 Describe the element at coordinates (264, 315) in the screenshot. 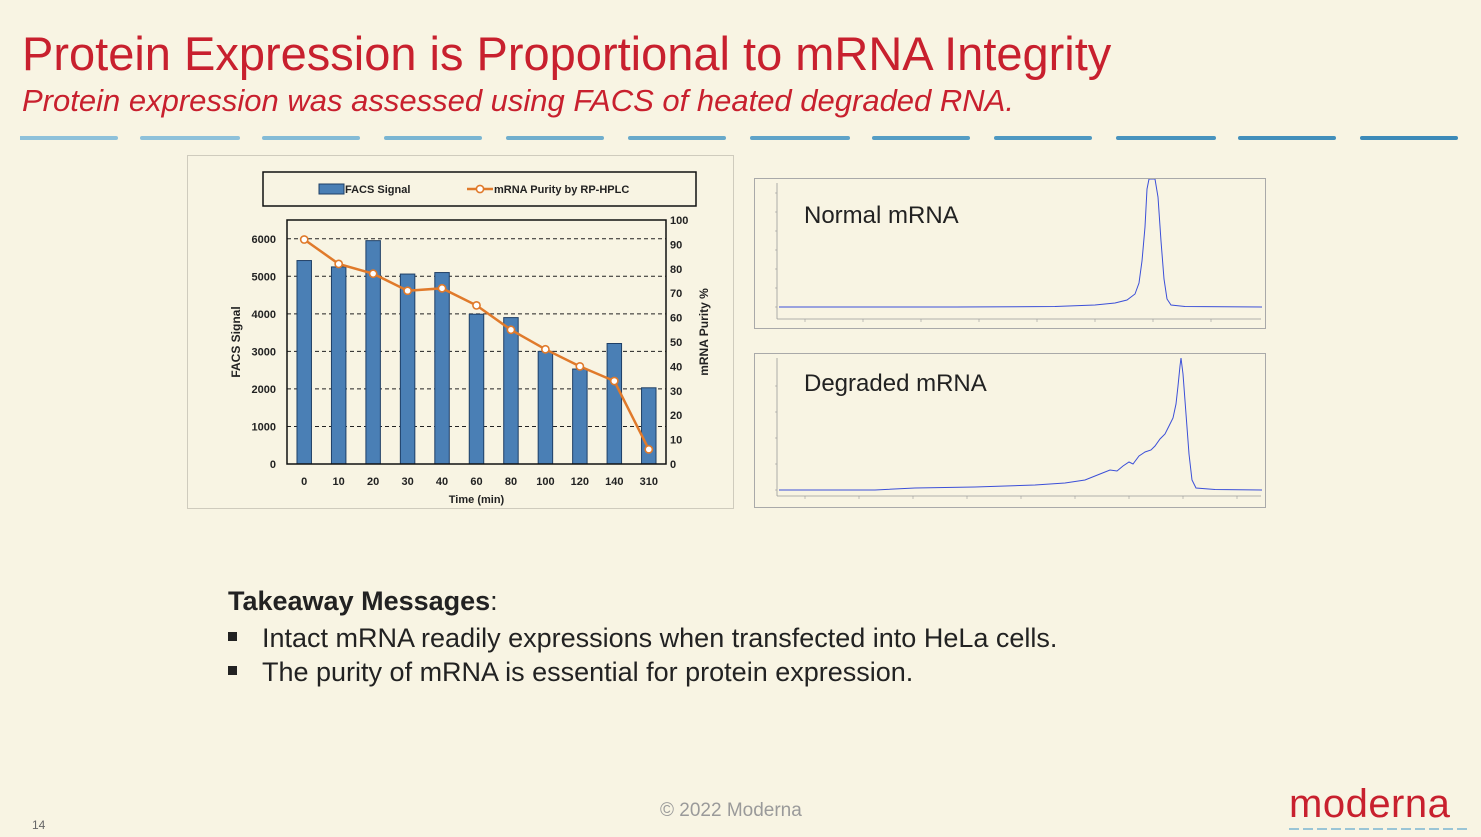

I see `y-tick-label: 4000` at that location.